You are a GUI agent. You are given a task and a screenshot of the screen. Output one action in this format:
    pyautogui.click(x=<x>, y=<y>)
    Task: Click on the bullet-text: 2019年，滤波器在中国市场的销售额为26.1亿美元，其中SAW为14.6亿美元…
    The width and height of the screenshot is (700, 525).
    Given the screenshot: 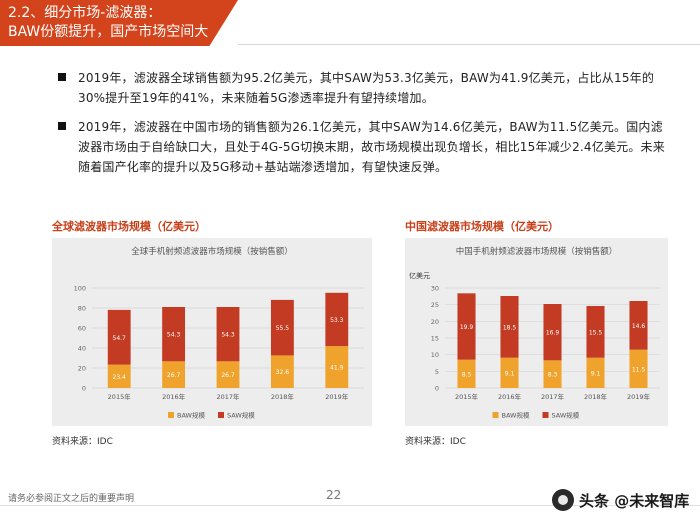 What is the action you would take?
    pyautogui.click(x=371, y=147)
    